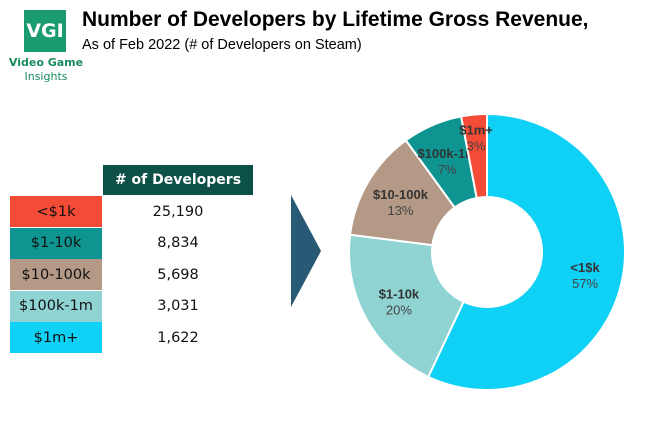 This screenshot has width=646, height=423. What do you see at coordinates (135, 306) in the screenshot?
I see `table-row: $100k-1m 3,031` at bounding box center [135, 306].